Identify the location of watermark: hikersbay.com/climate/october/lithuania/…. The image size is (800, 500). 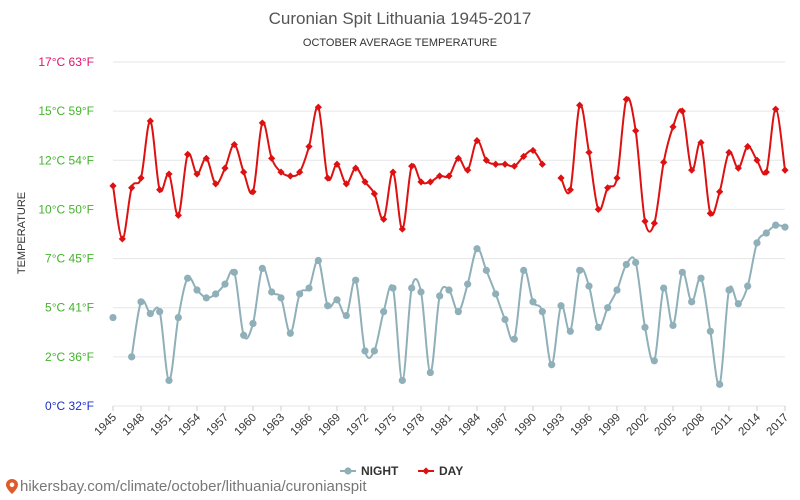
(186, 486).